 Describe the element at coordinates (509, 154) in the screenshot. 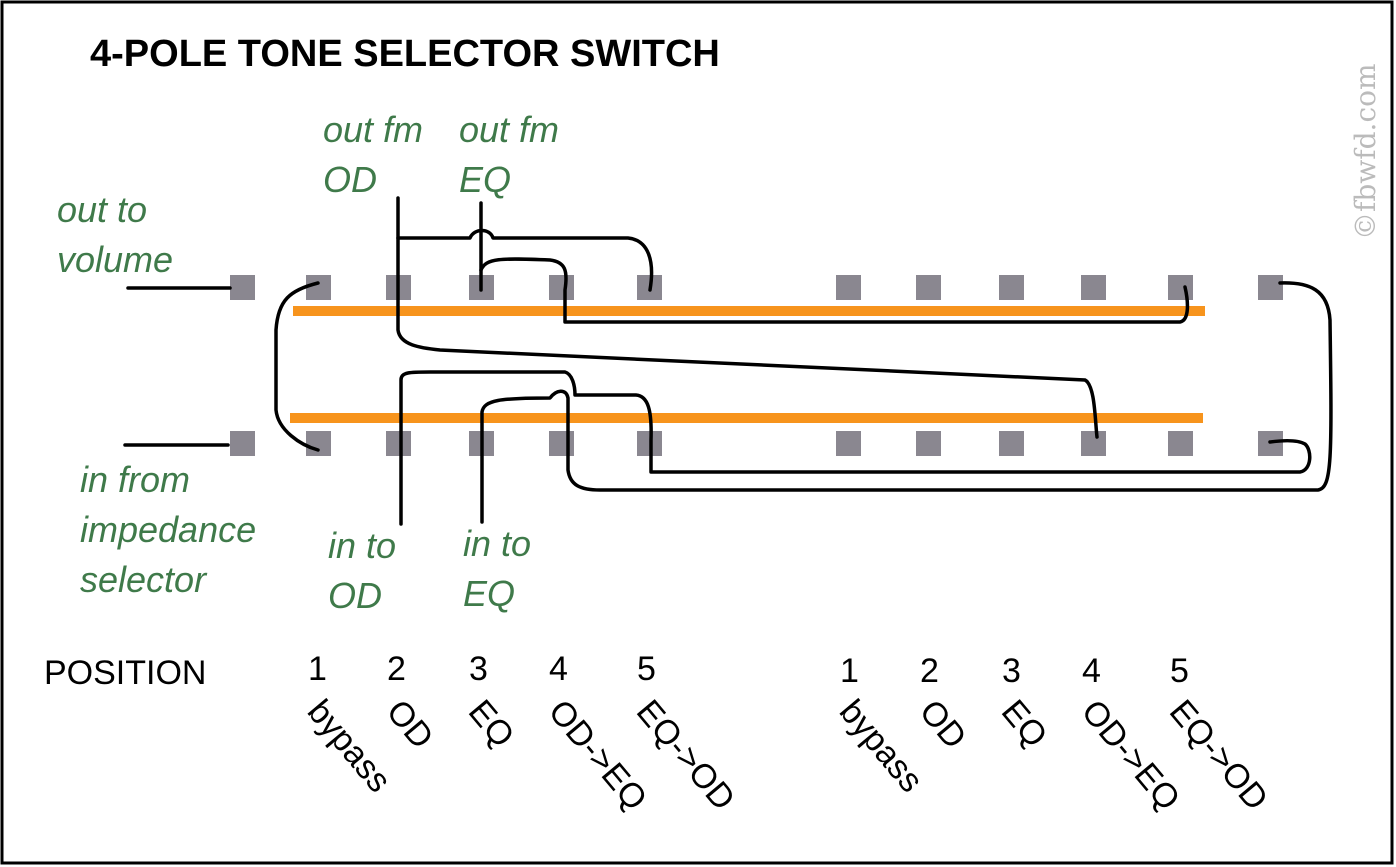

I see `label-out-fm-eq: out fm EQ` at that location.